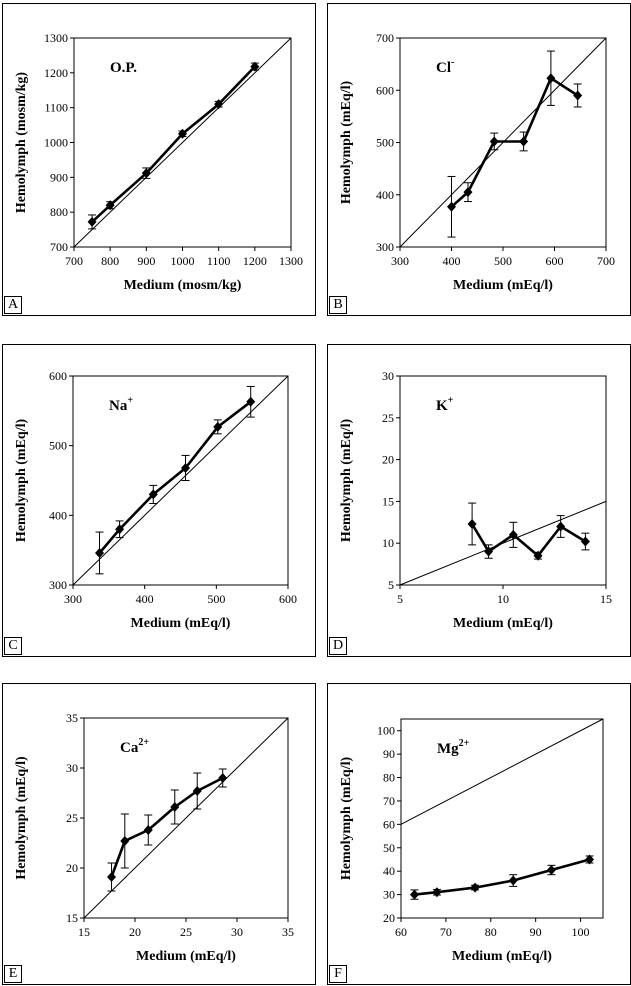 This screenshot has height=986, width=631. Describe the element at coordinates (13, 646) in the screenshot. I see `panel-letter: C` at that location.